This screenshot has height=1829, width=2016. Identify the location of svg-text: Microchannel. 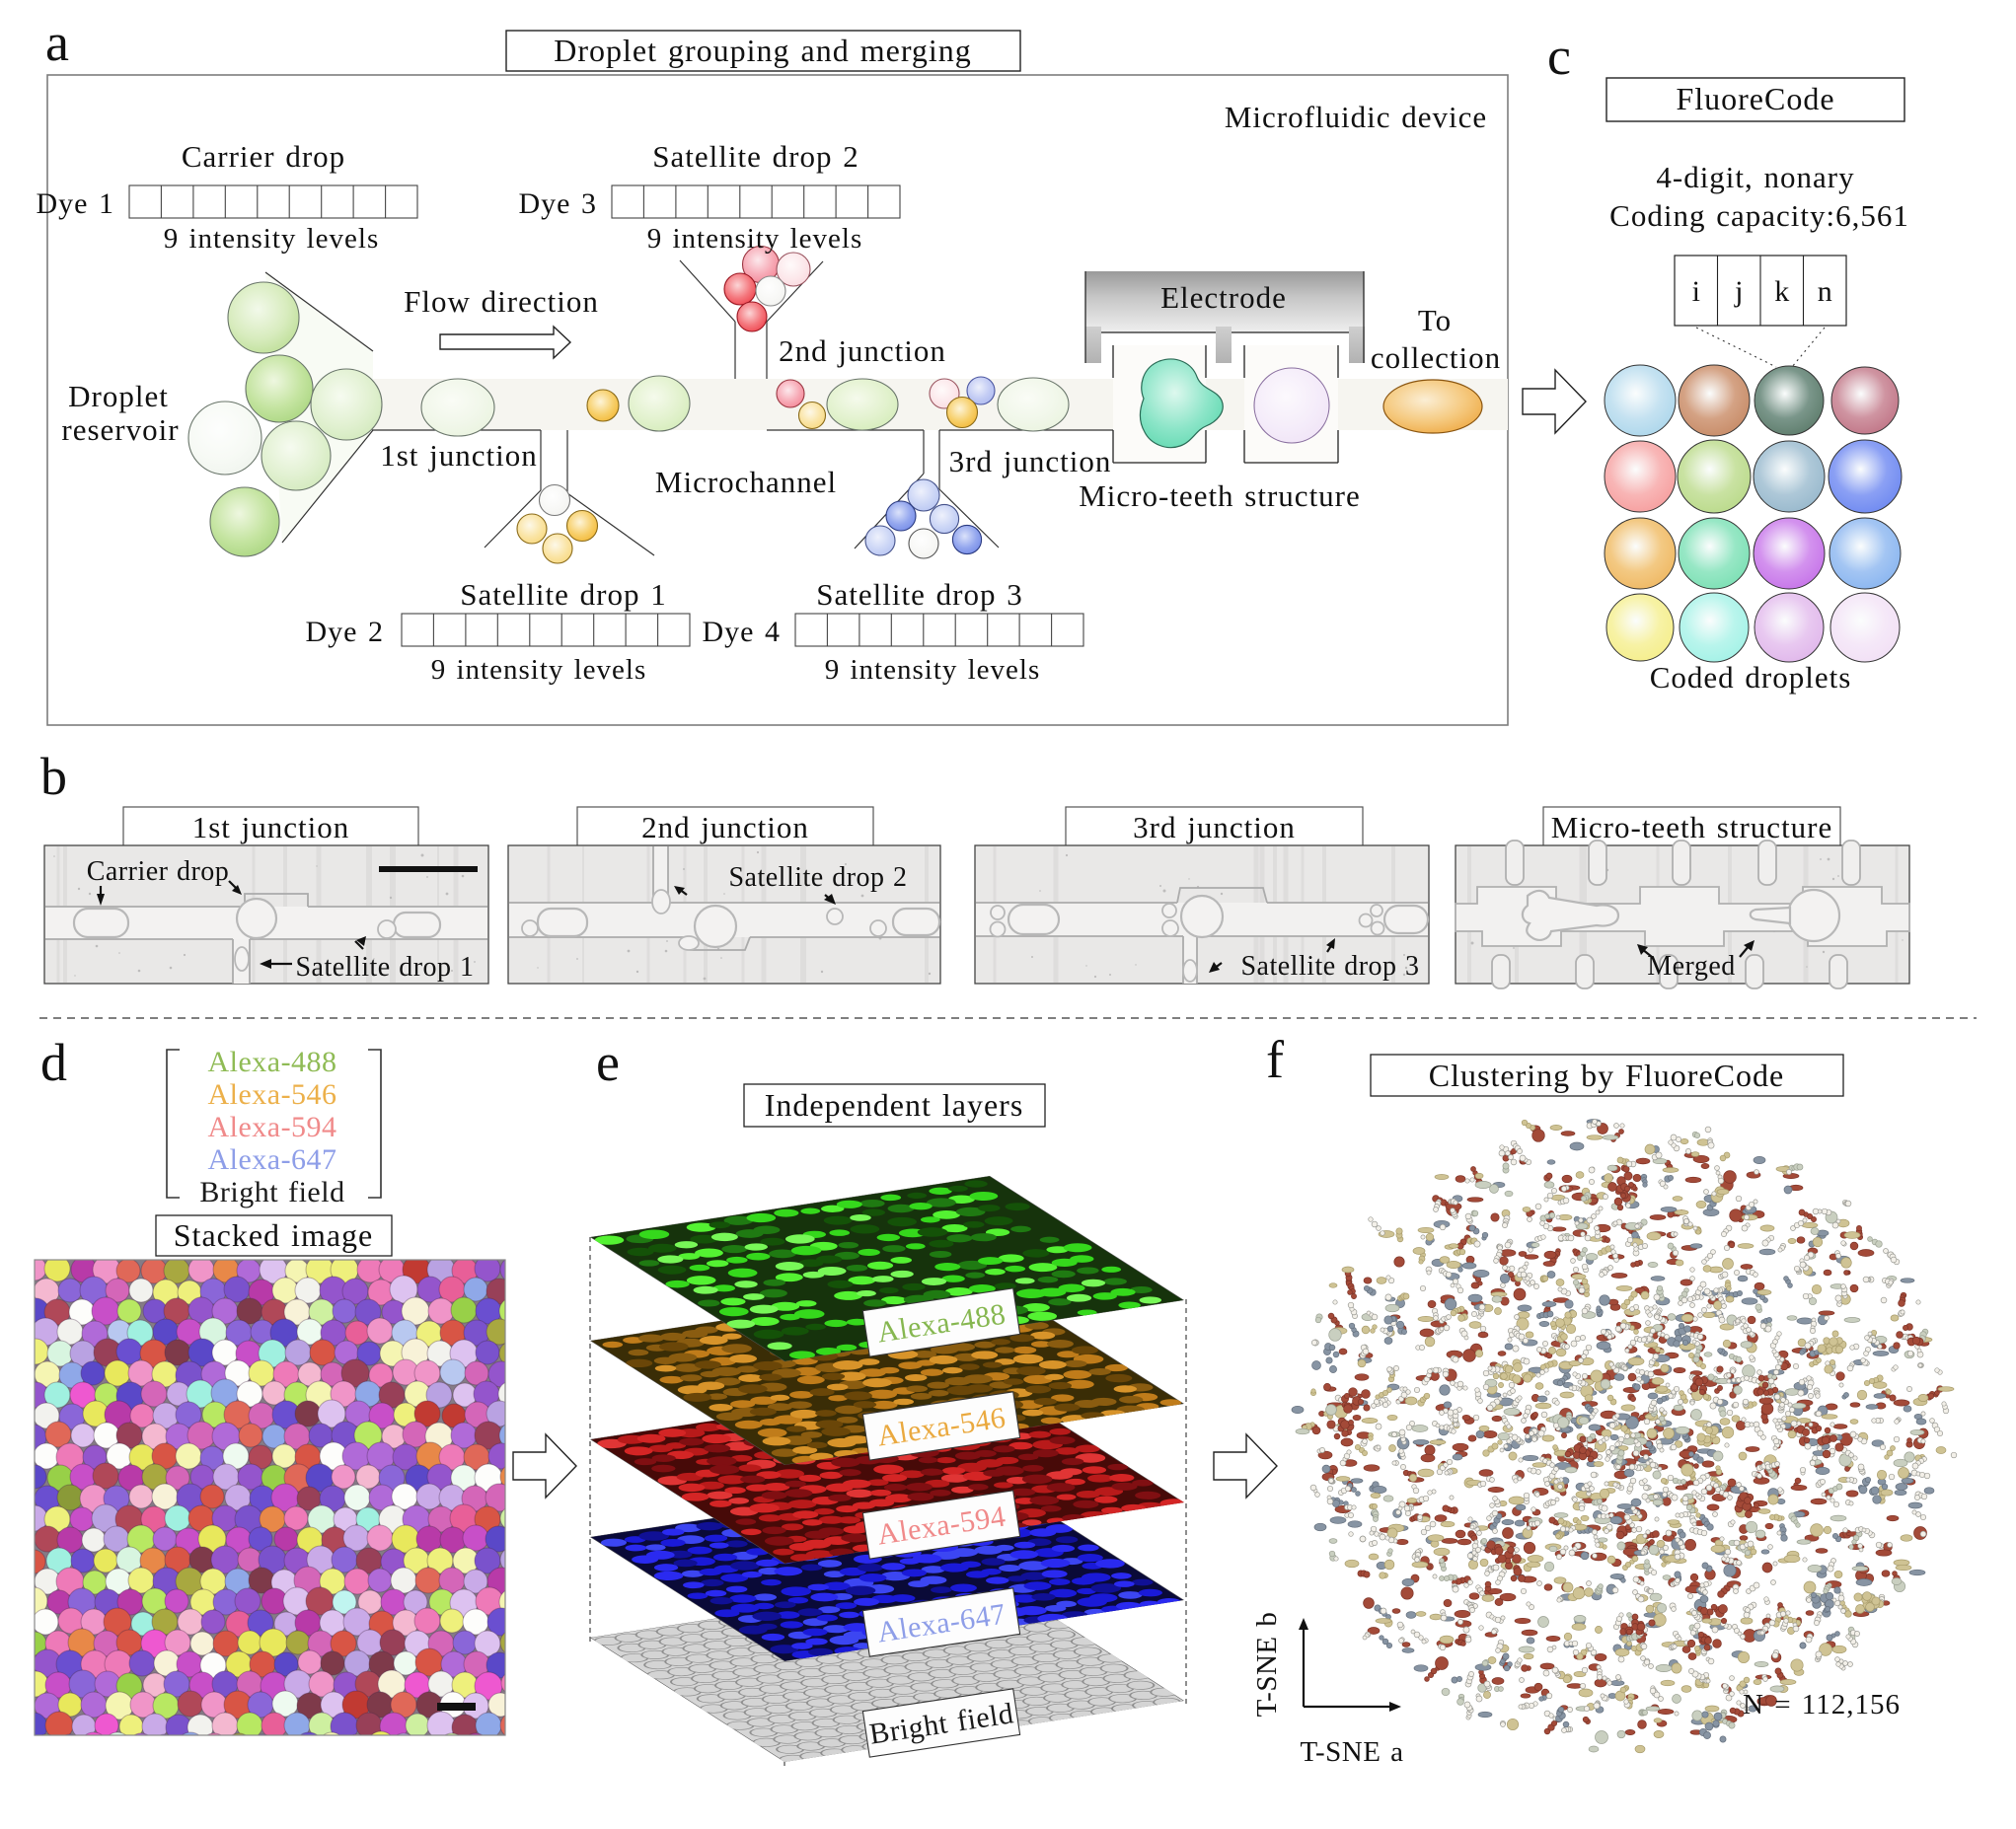
(746, 482).